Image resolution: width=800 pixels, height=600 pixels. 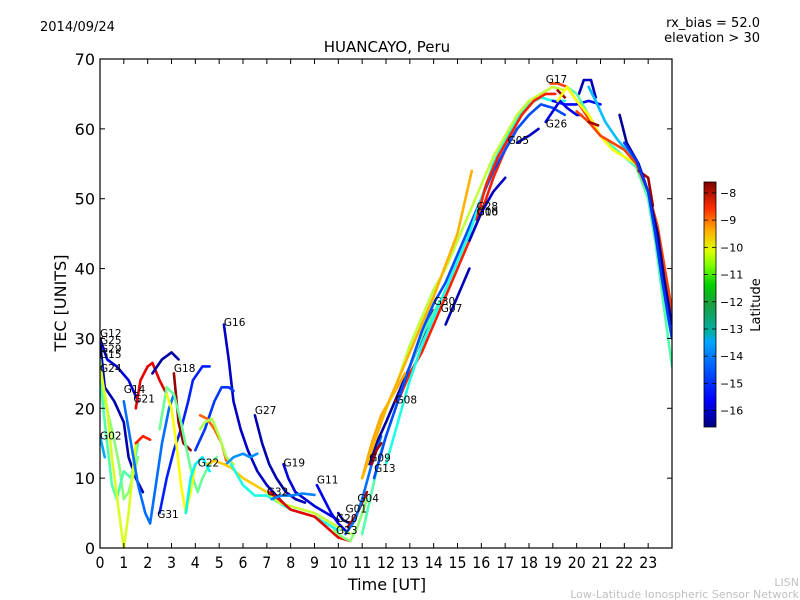 What do you see at coordinates (165, 363) in the screenshot?
I see `series-line-g31b` at bounding box center [165, 363].